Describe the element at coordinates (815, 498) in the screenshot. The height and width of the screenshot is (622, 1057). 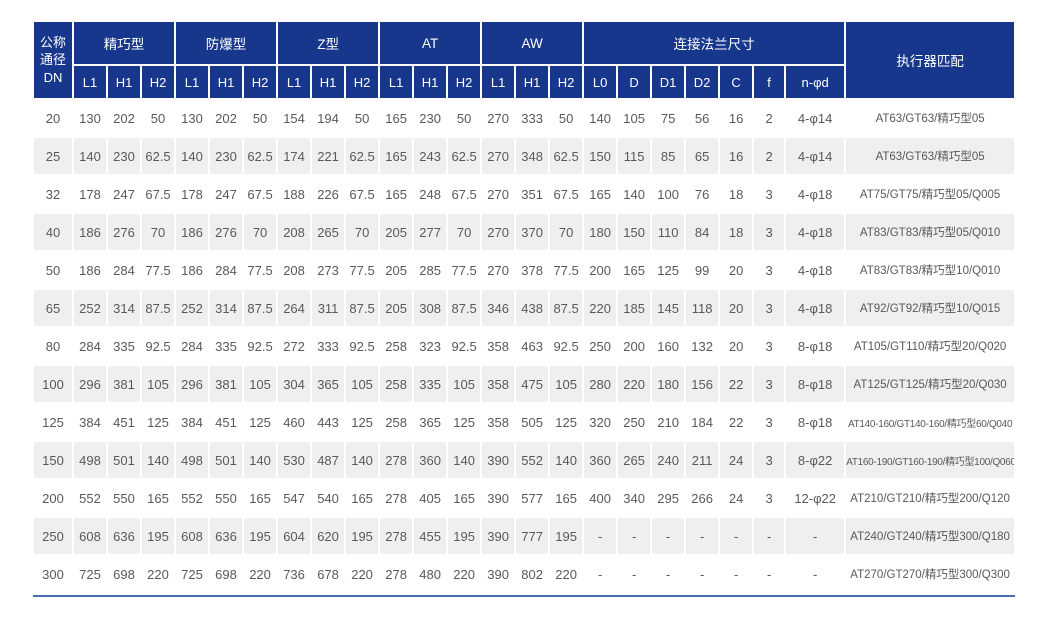
I see `value-cell: 12-φ22` at that location.